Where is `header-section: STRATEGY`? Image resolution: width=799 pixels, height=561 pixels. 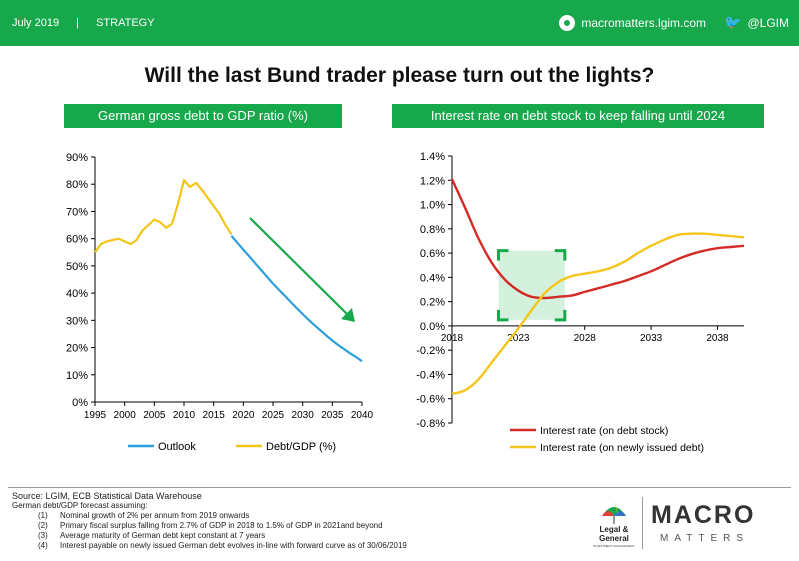
header-section: STRATEGY is located at coordinates (125, 23).